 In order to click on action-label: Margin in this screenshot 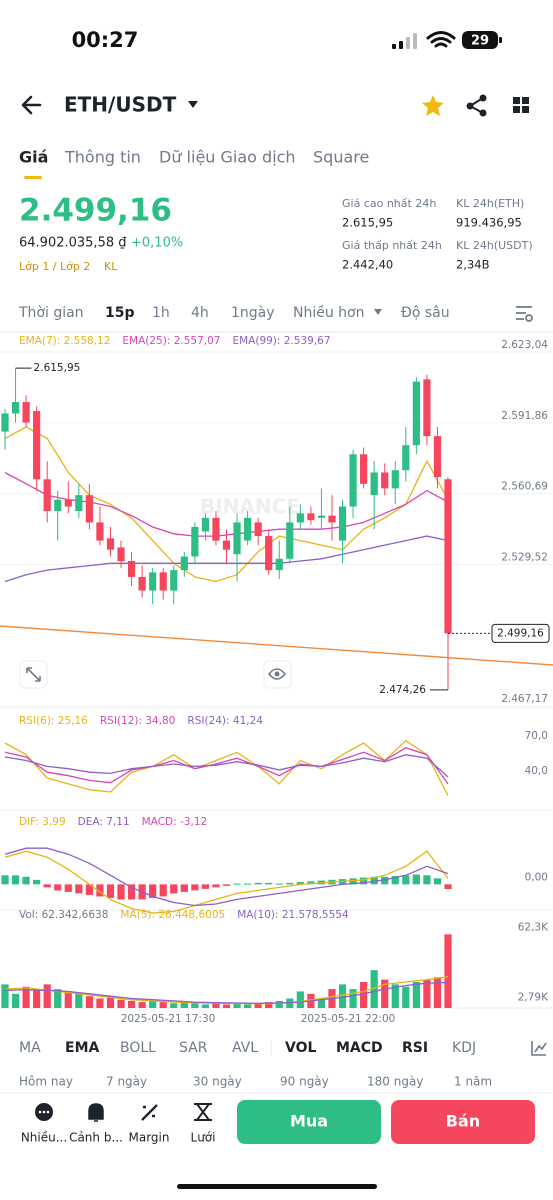, I will do `click(149, 1138)`.